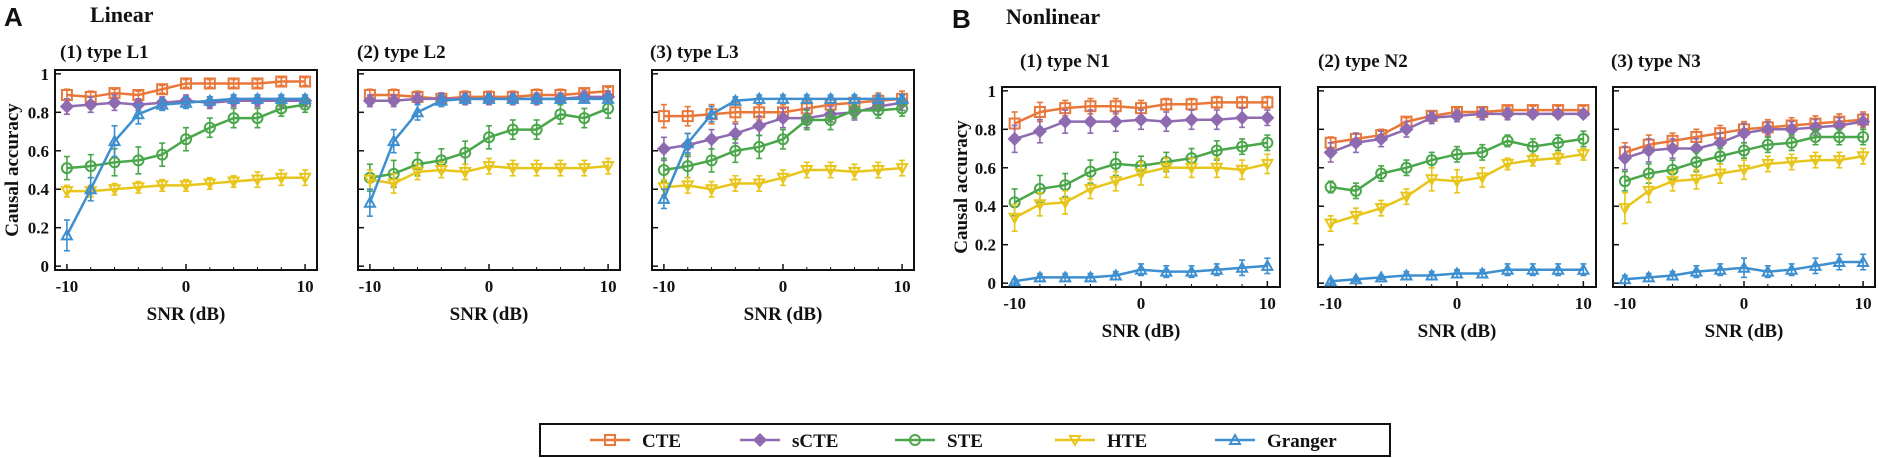  Describe the element at coordinates (186, 138) in the screenshot. I see `series-ste` at that location.